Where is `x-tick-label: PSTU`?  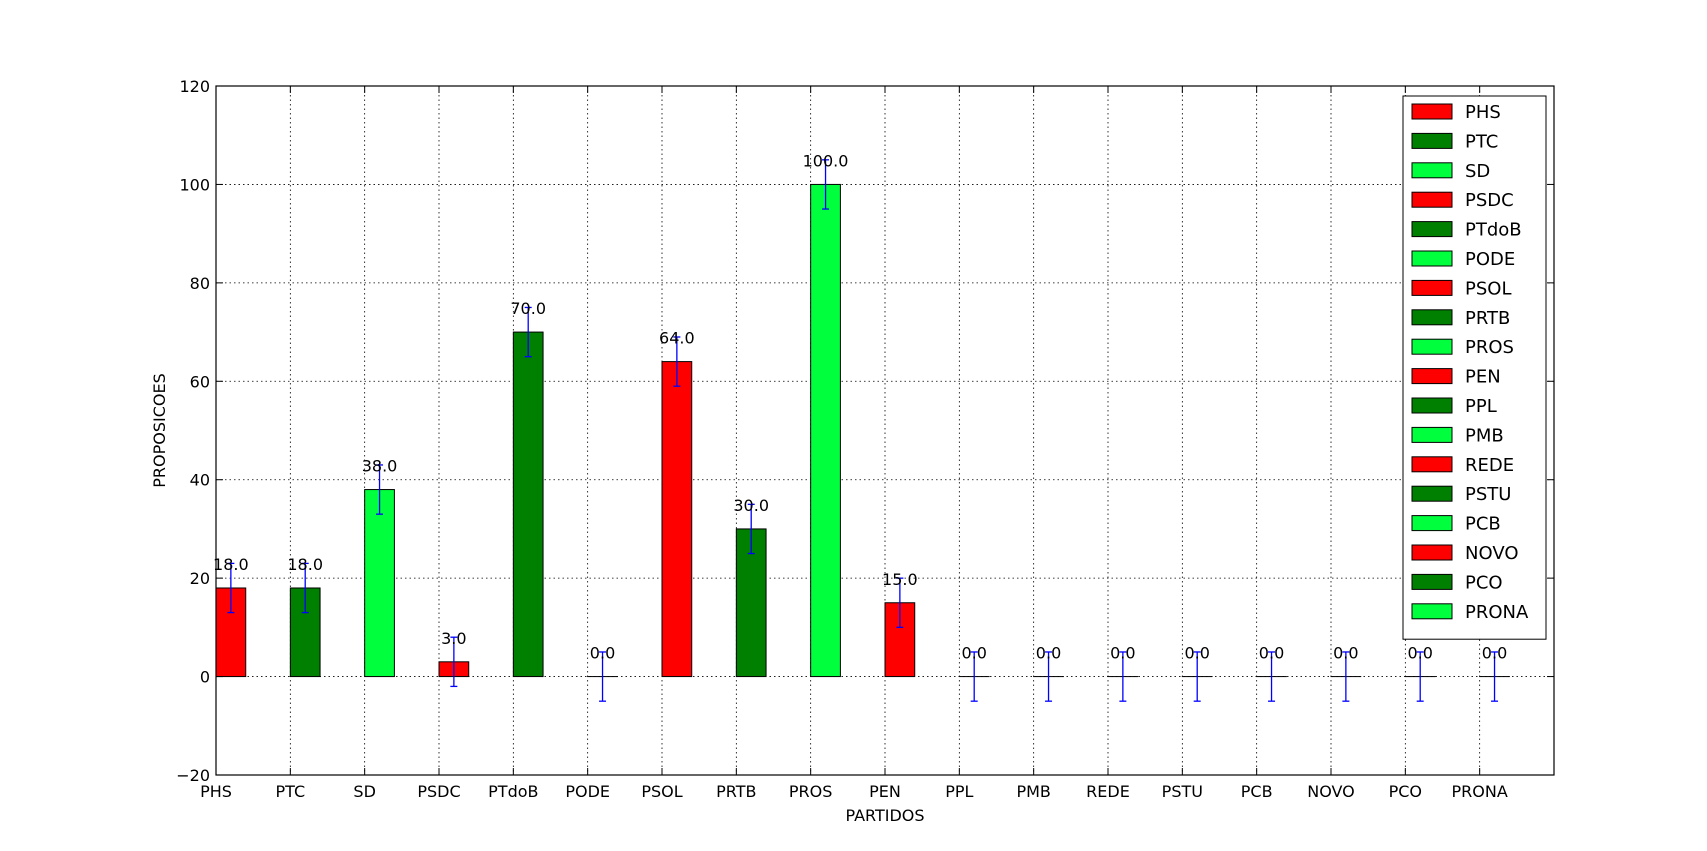
x-tick-label: PSTU is located at coordinates (1182, 791).